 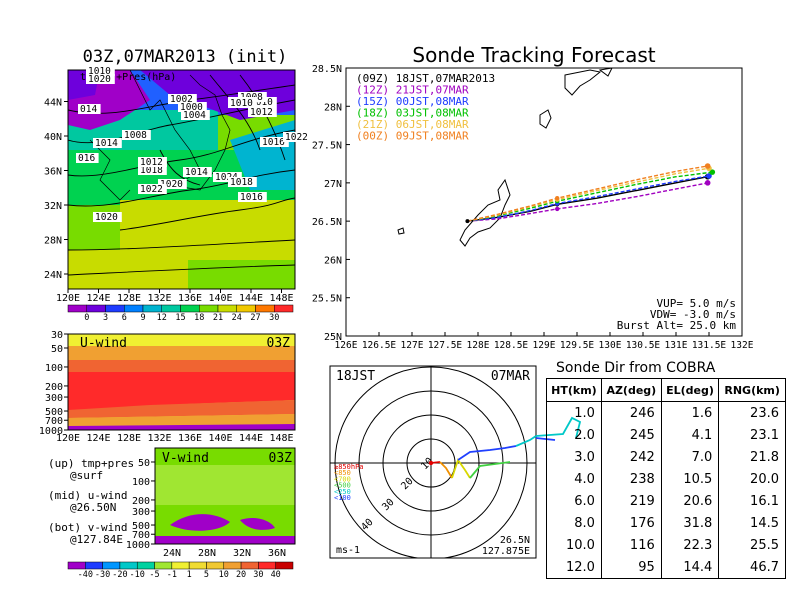 I want to click on map-lat-label: 24N, so click(x=53, y=275).